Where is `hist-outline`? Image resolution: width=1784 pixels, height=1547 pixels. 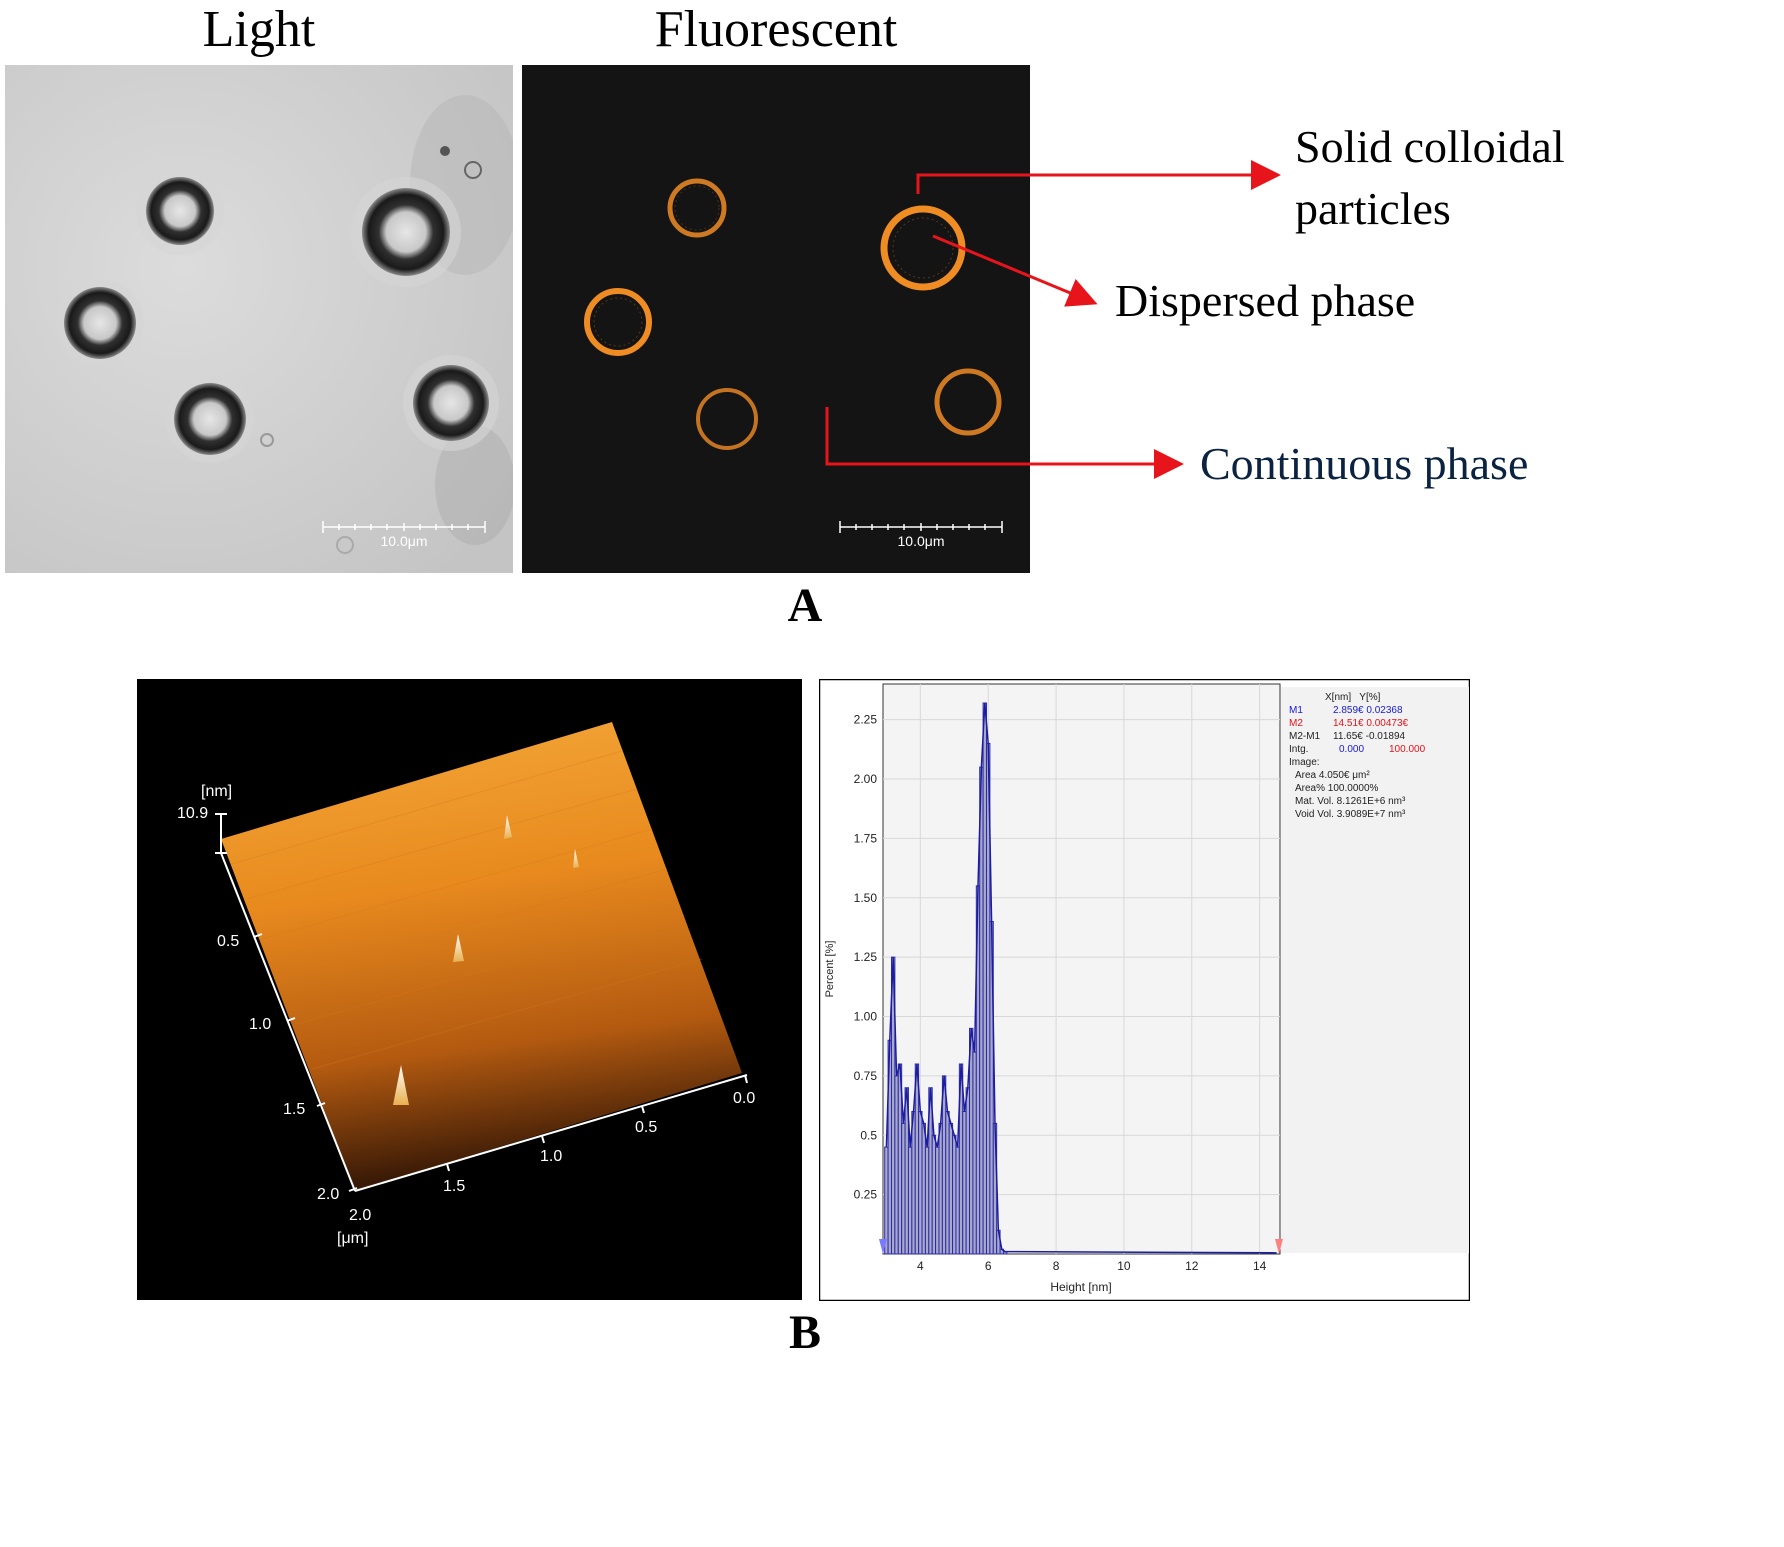 hist-outline is located at coordinates (1081, 978).